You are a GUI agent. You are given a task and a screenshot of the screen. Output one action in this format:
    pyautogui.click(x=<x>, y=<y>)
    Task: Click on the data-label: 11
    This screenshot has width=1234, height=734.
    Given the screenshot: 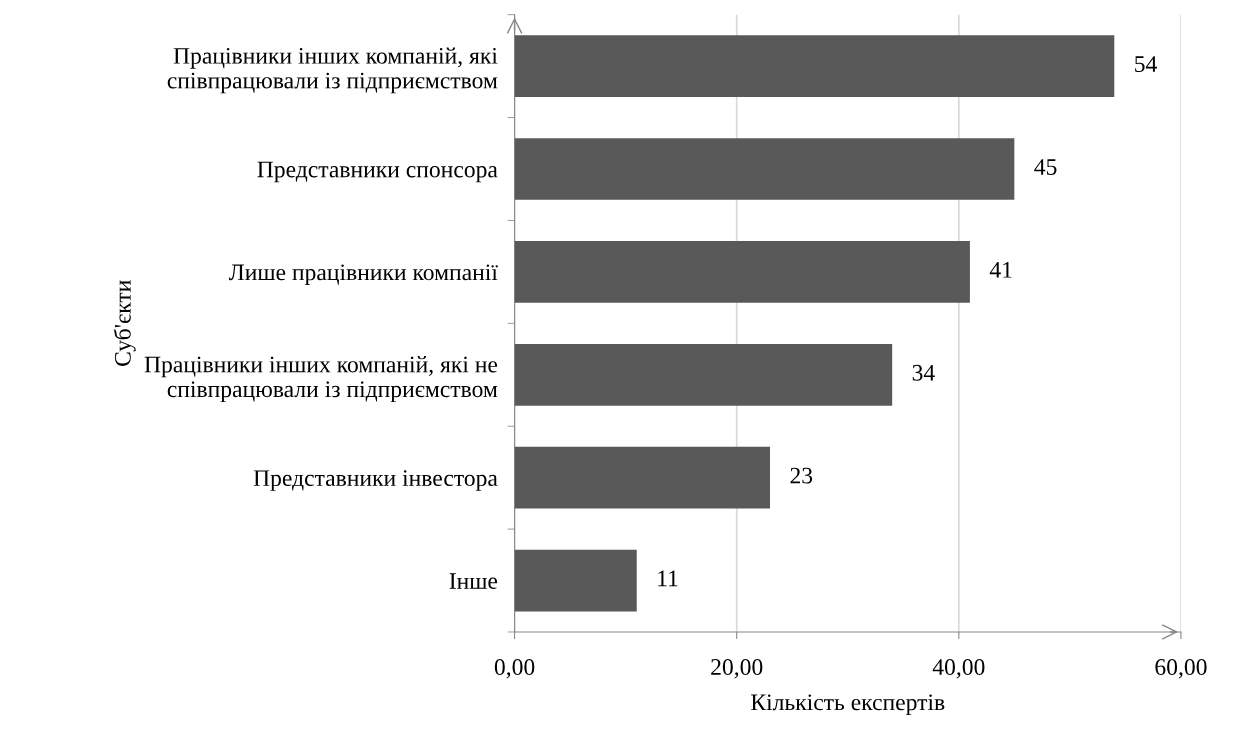 What is the action you would take?
    pyautogui.click(x=668, y=578)
    